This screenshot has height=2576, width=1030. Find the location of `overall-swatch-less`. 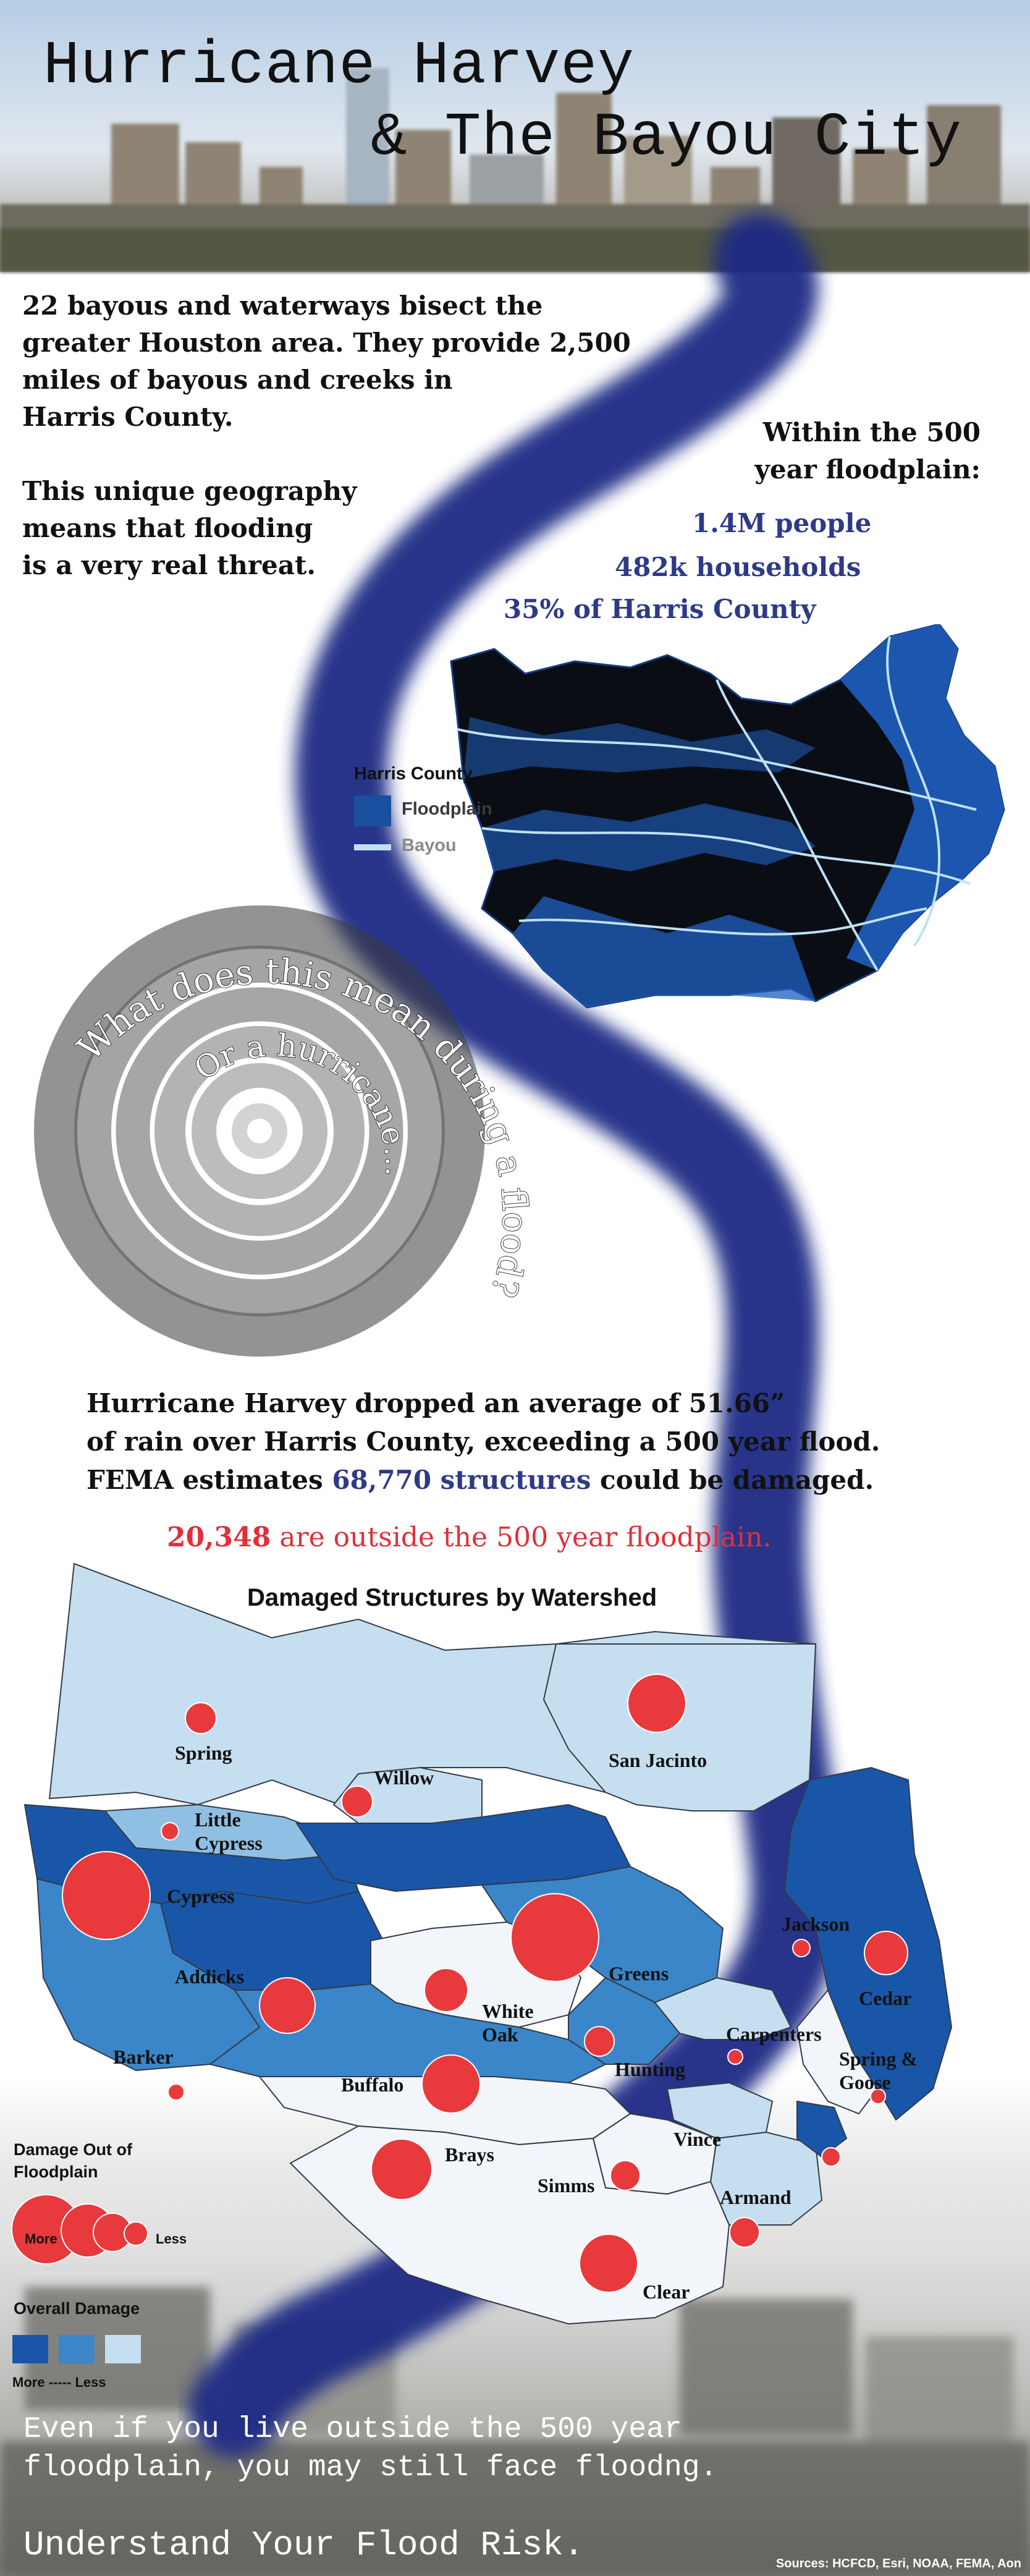

overall-swatch-less is located at coordinates (123, 2349).